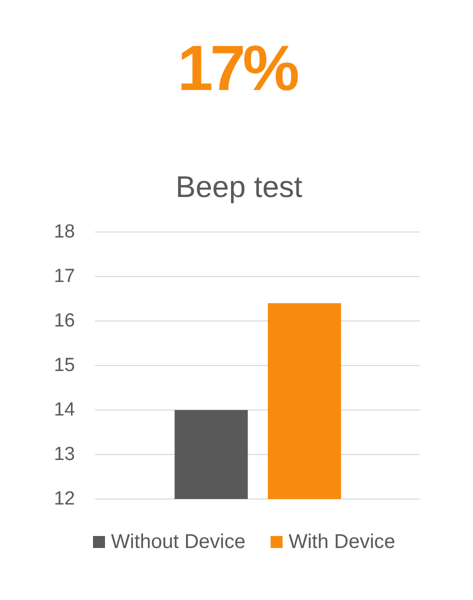 Image resolution: width=473 pixels, height=600 pixels. Describe the element at coordinates (64, 499) in the screenshot. I see `y-tick-label: 12` at that location.